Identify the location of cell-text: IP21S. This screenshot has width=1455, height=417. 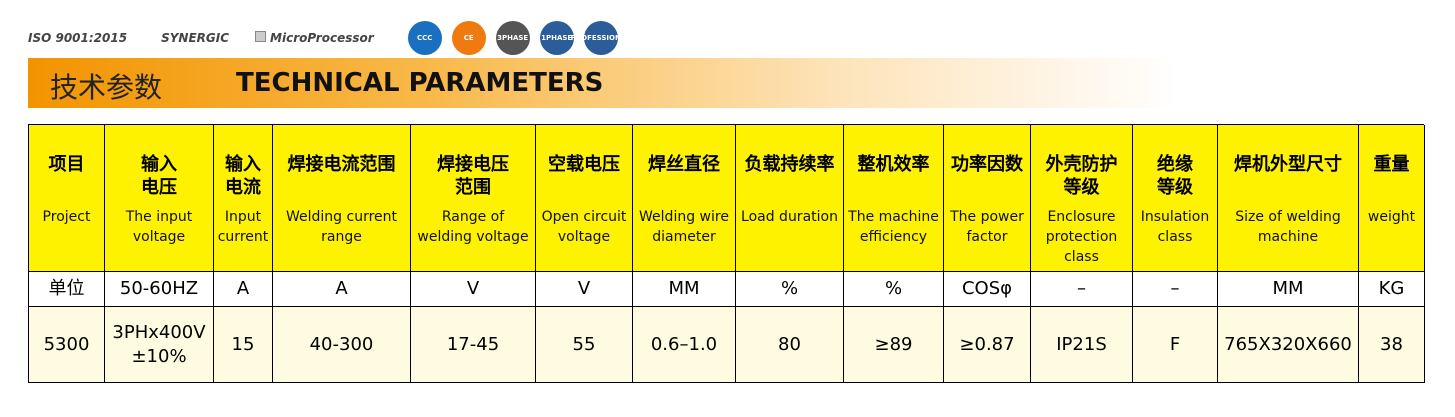
(1081, 344).